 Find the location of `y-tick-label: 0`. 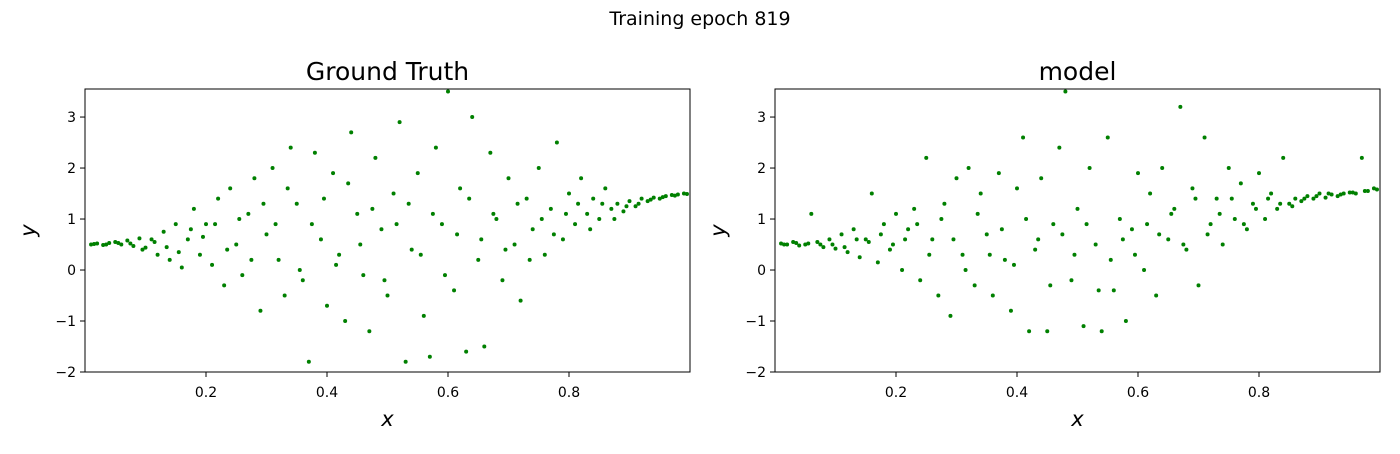

y-tick-label: 0 is located at coordinates (761, 271).